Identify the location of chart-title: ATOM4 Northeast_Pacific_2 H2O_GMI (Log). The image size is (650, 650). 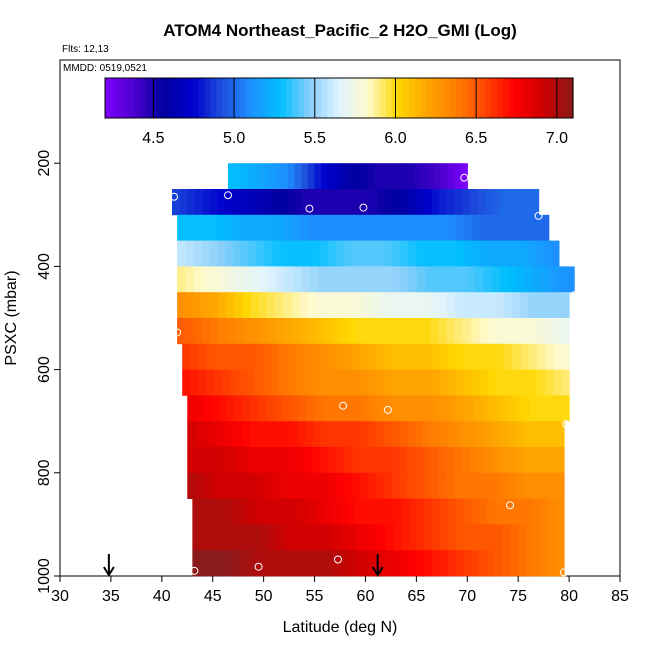
(340, 30).